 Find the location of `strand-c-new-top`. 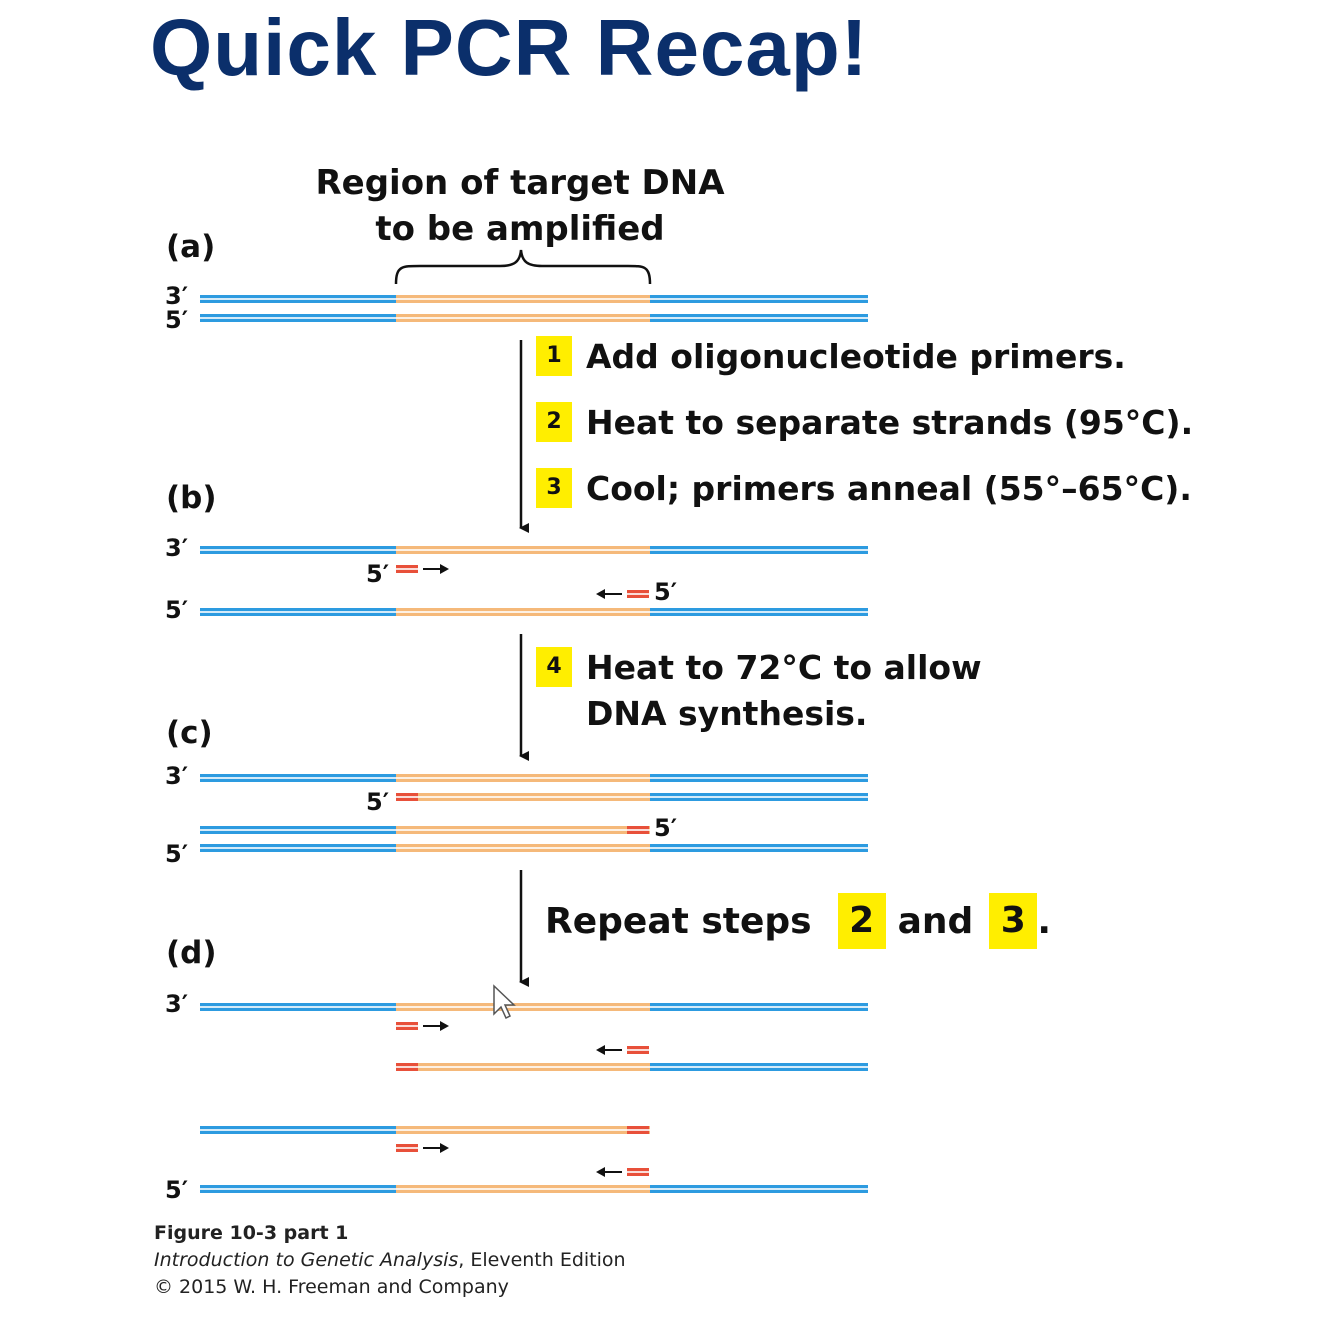

strand-c-new-top is located at coordinates (632, 797).